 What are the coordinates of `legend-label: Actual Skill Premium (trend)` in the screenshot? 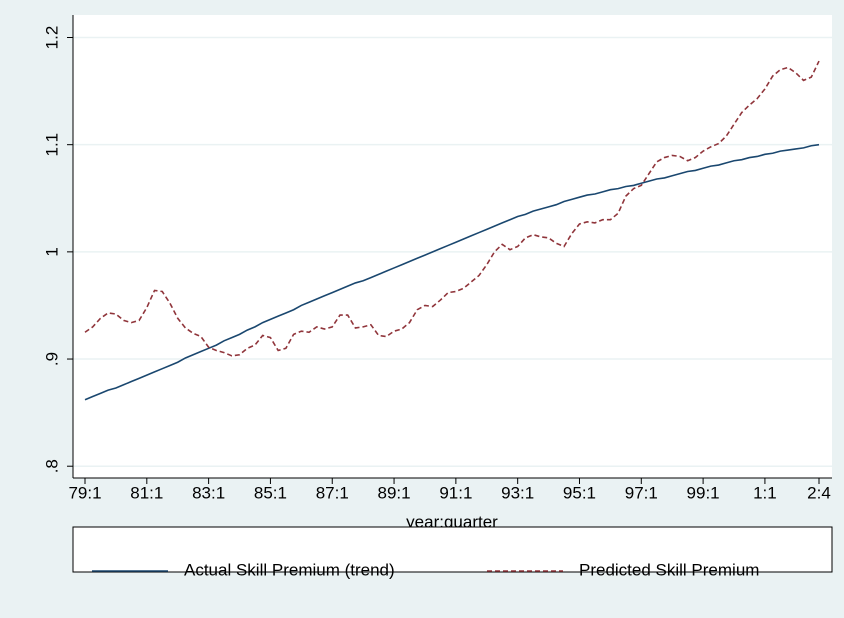 It's located at (289, 569).